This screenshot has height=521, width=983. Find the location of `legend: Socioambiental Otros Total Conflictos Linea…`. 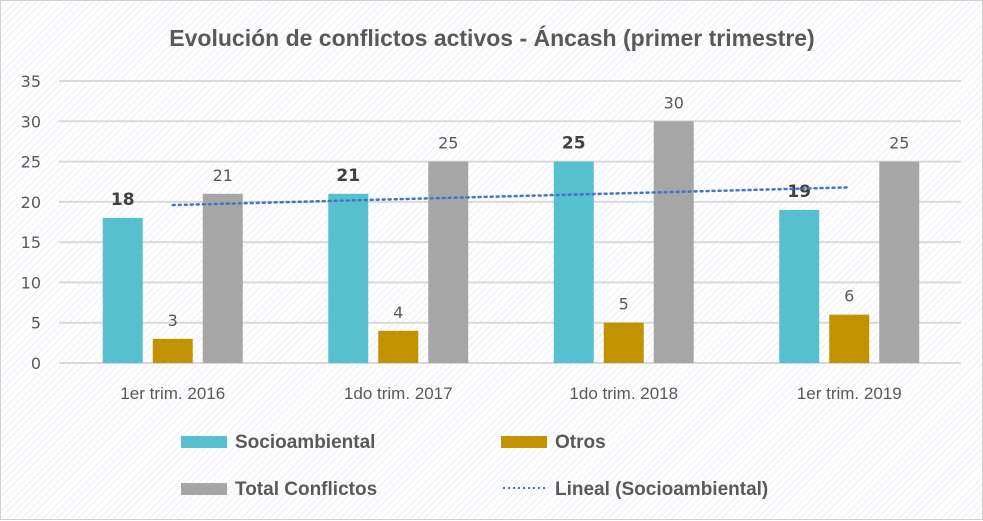

legend: Socioambiental Otros Total Conflictos Linea… is located at coordinates (474, 466).